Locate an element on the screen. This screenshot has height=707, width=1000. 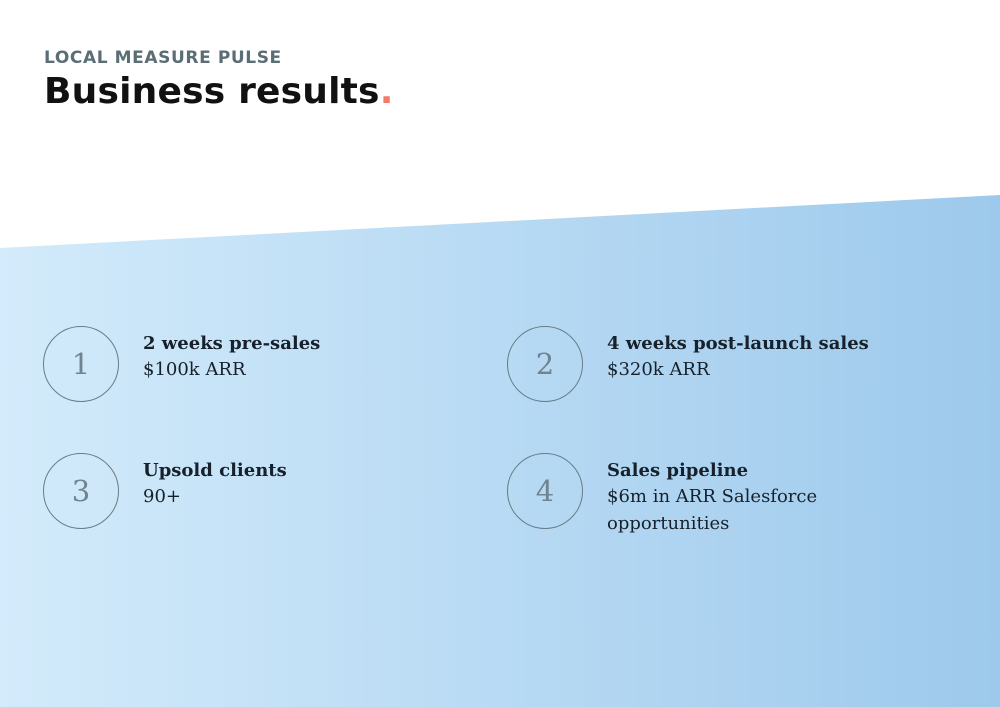
stat-number: 2 is located at coordinates (545, 364).